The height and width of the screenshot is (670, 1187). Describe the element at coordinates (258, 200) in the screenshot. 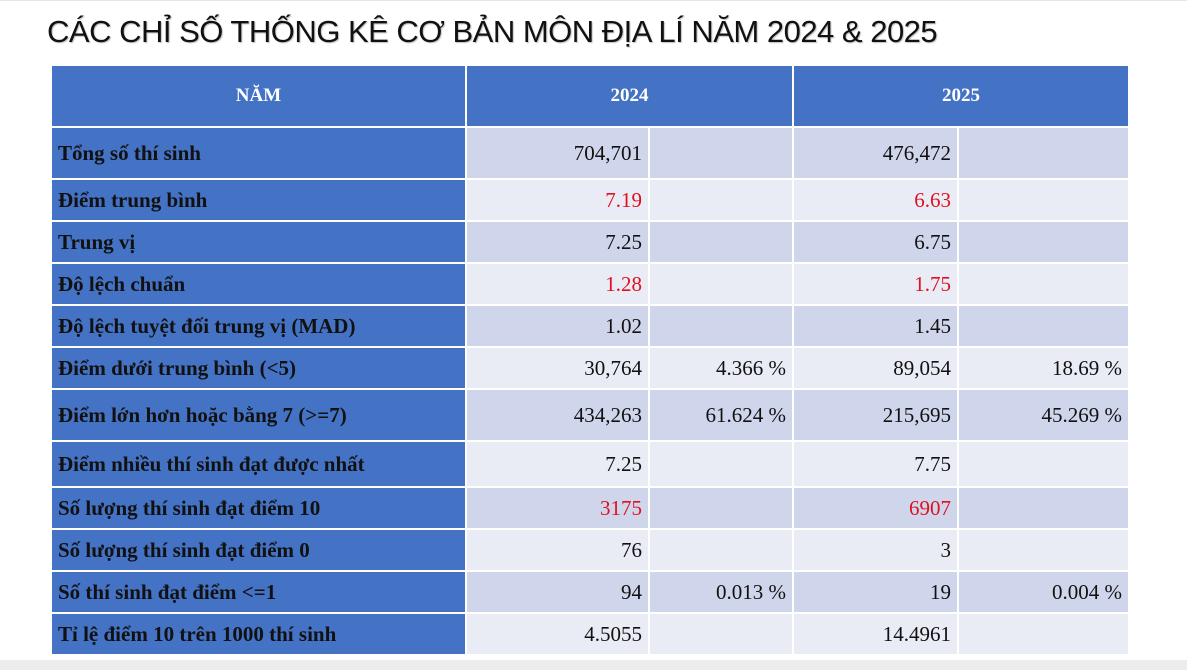

I see `row-label: Điểm trung bình` at that location.